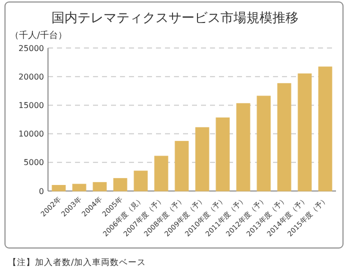 The width and height of the screenshot is (350, 273). What do you see at coordinates (41, 191) in the screenshot?
I see `y-tick-label: 0` at bounding box center [41, 191].